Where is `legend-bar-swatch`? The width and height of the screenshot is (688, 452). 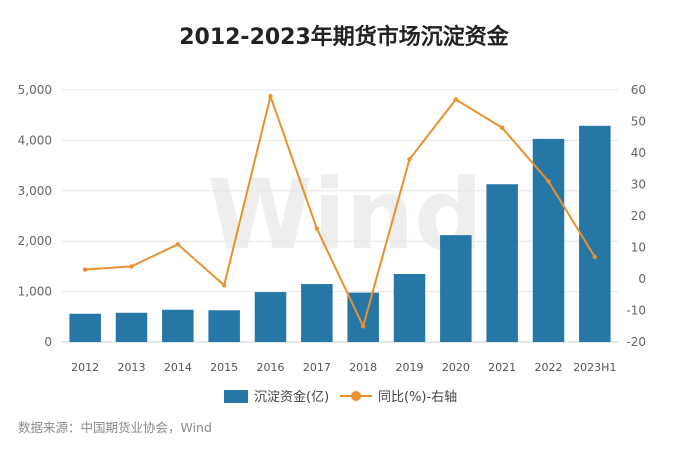
legend-bar-swatch is located at coordinates (236, 396).